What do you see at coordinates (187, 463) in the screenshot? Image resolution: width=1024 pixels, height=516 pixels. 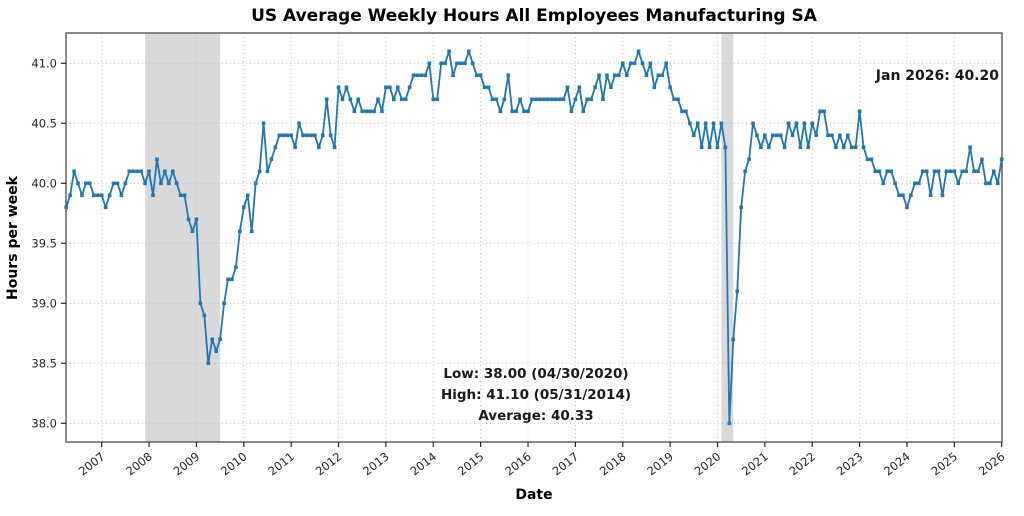 I see `x-tick-label: 2009` at bounding box center [187, 463].